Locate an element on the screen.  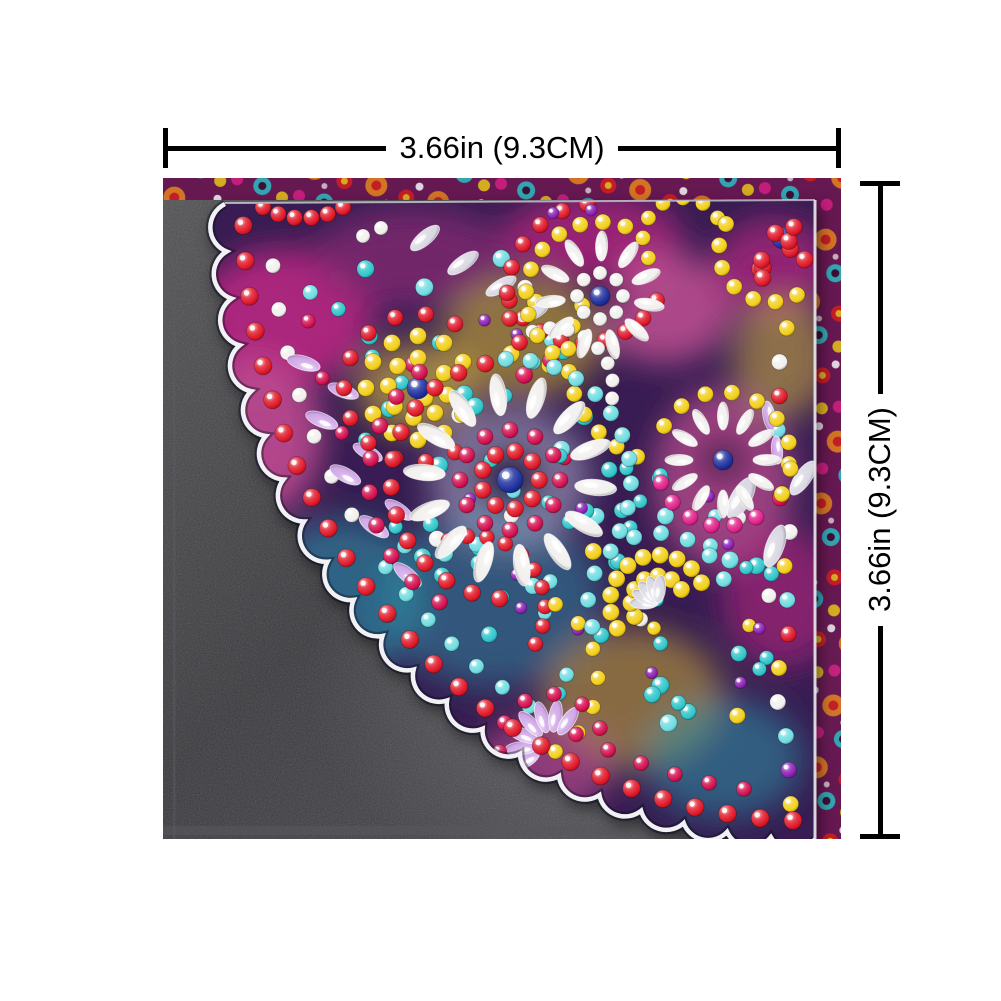
height-dimension-line-bottom is located at coordinates (880, 729).